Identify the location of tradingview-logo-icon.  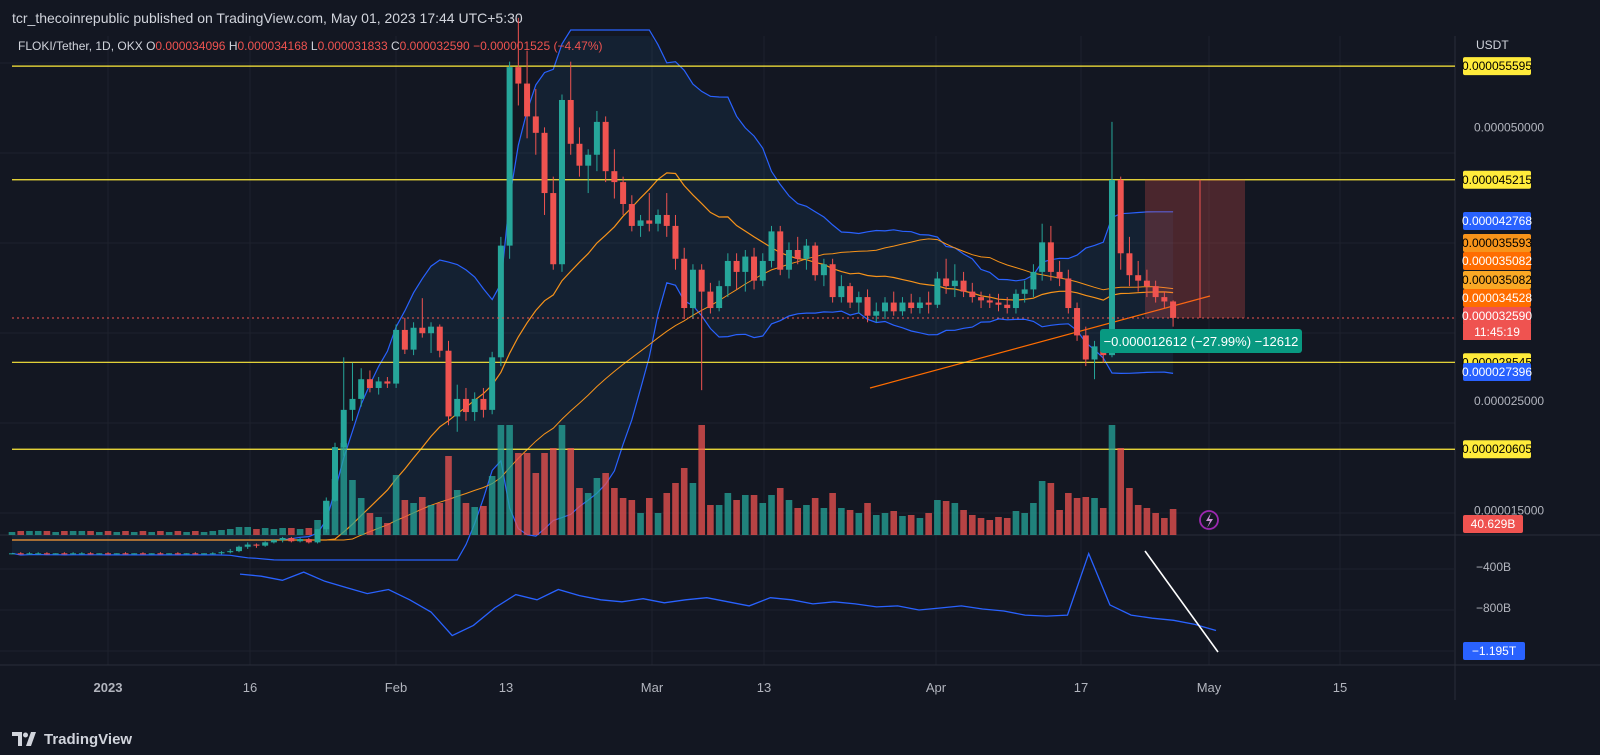
(24, 739).